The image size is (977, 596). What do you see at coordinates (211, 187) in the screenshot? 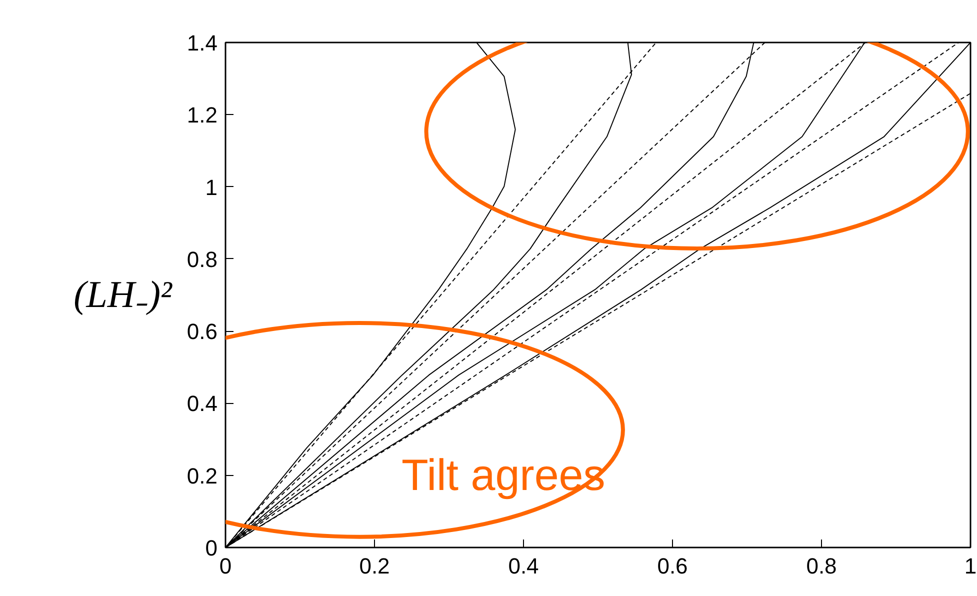
I see `y-tick-label: 1` at bounding box center [211, 187].